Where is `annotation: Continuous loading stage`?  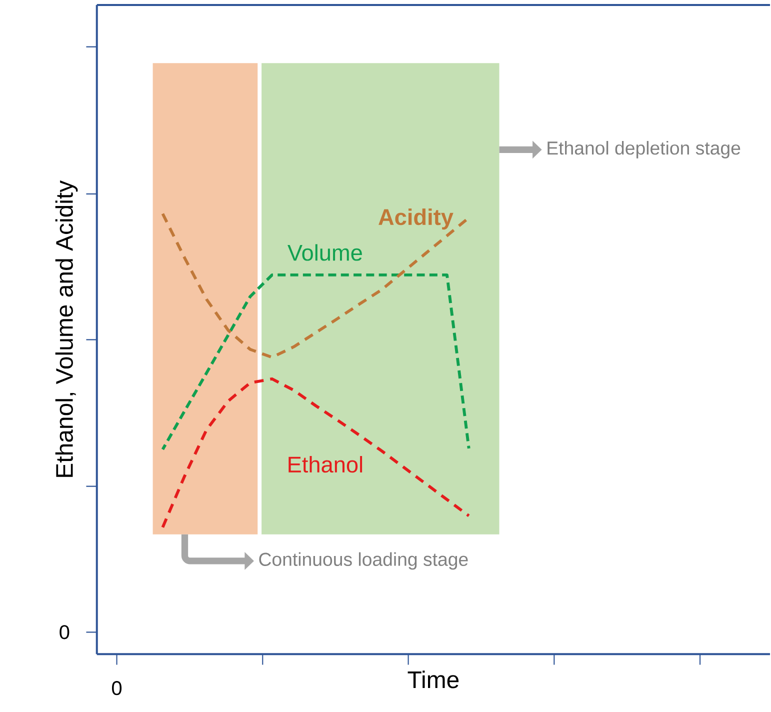 annotation: Continuous loading stage is located at coordinates (363, 561).